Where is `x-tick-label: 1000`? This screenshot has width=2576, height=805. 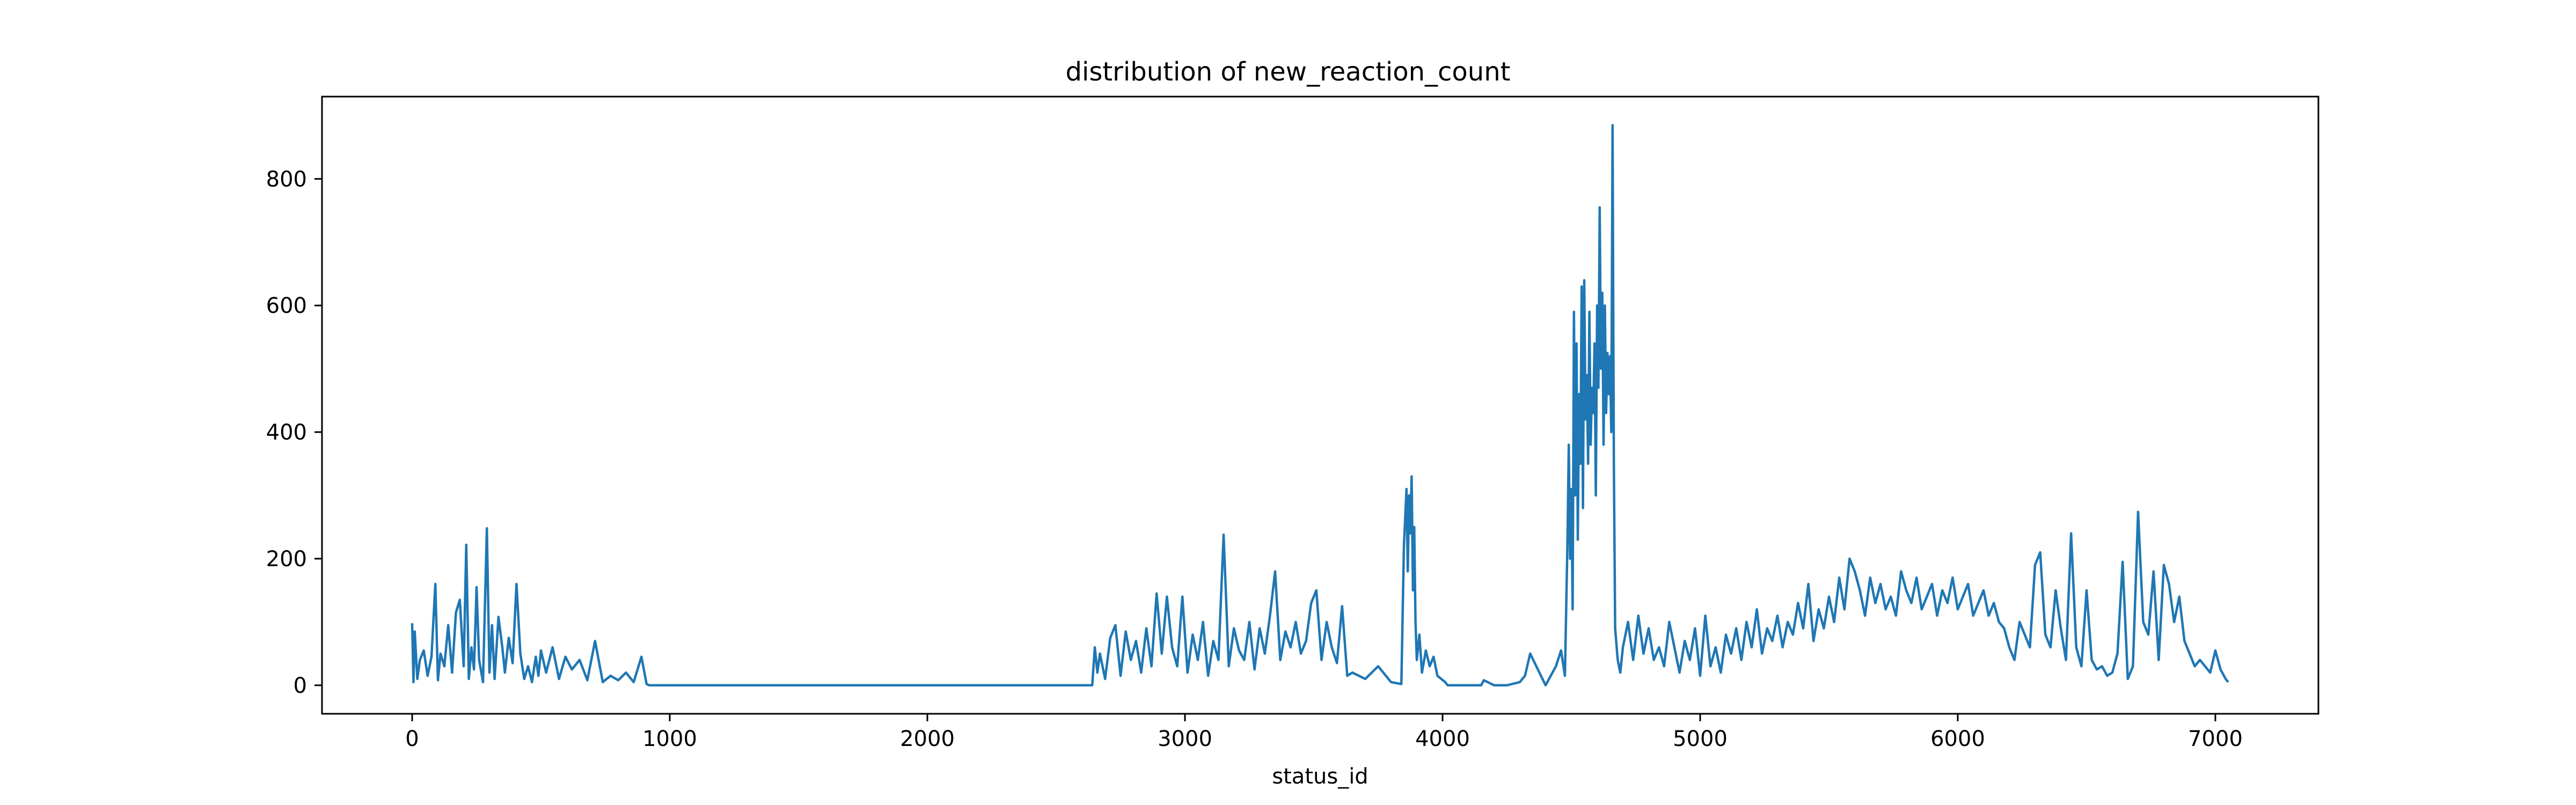
x-tick-label: 1000 is located at coordinates (669, 739).